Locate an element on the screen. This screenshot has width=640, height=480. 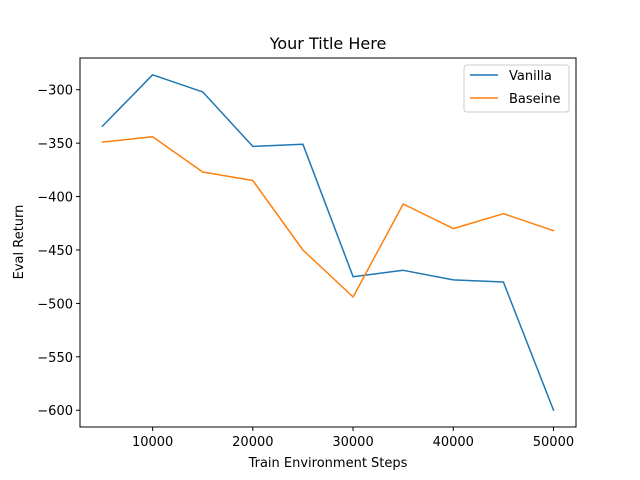
y-tick-label: −400 is located at coordinates (55, 198).